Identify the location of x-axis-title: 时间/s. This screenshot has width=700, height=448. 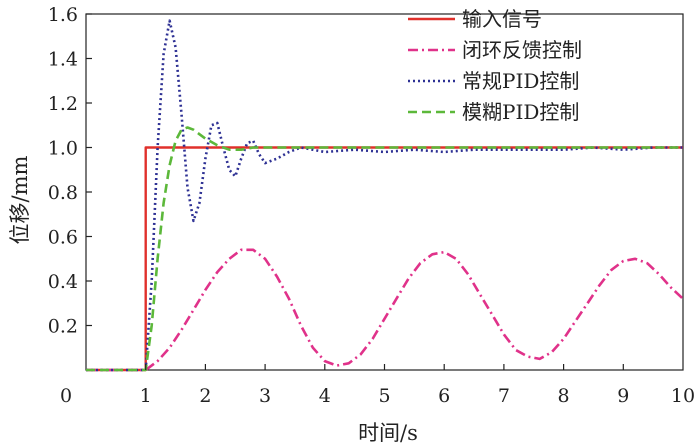
(388, 433).